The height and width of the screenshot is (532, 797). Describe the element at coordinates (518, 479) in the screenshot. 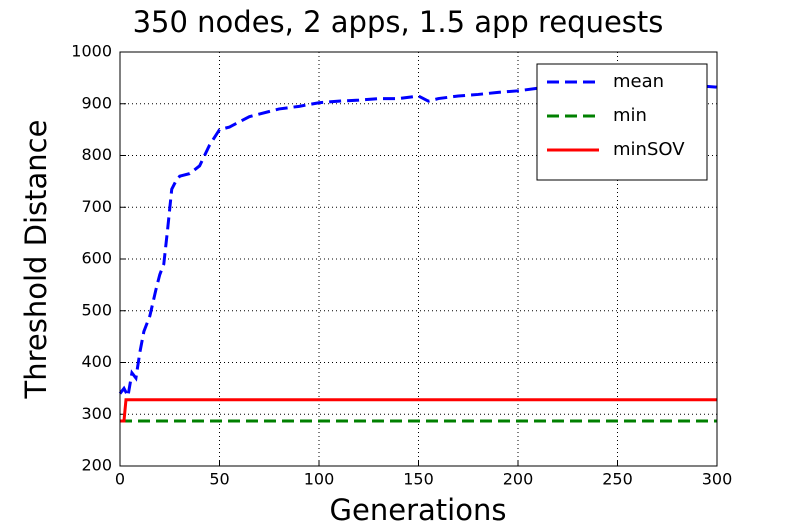

I see `x-tick-label: 200` at that location.